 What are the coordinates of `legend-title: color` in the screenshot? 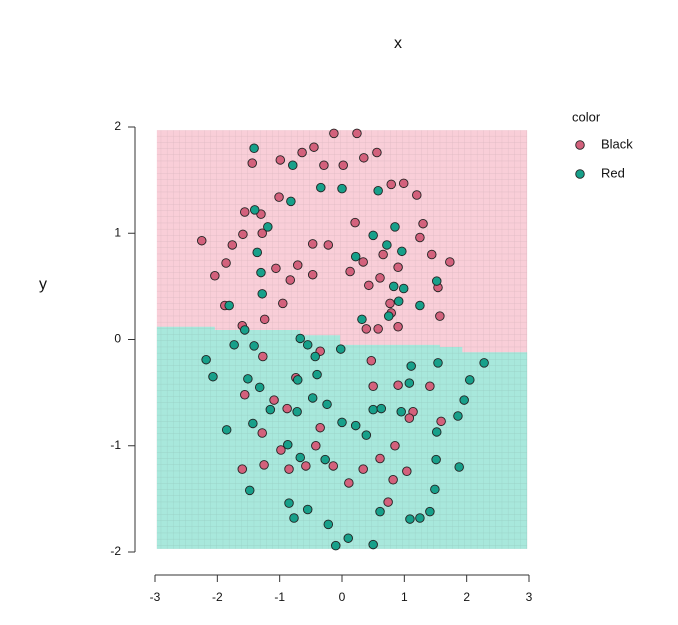 It's located at (586, 116).